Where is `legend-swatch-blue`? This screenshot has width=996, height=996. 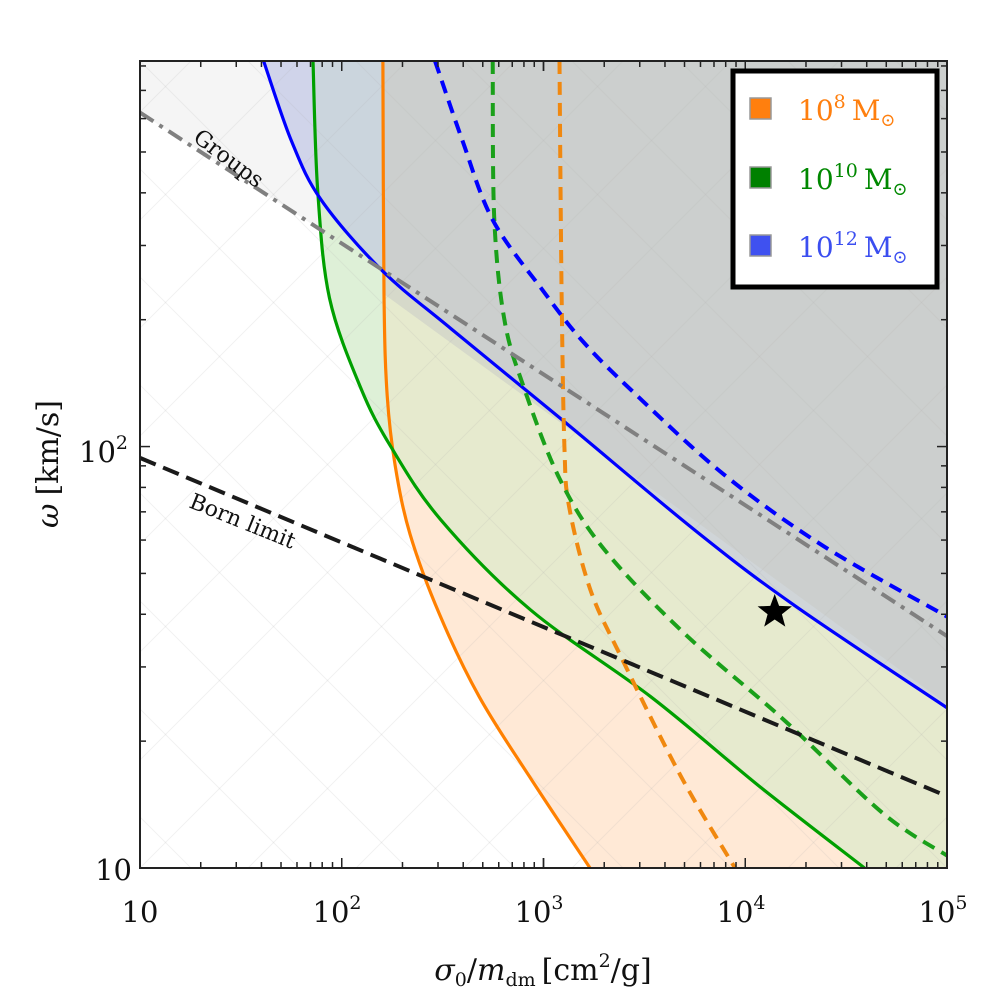
legend-swatch-blue is located at coordinates (760, 245).